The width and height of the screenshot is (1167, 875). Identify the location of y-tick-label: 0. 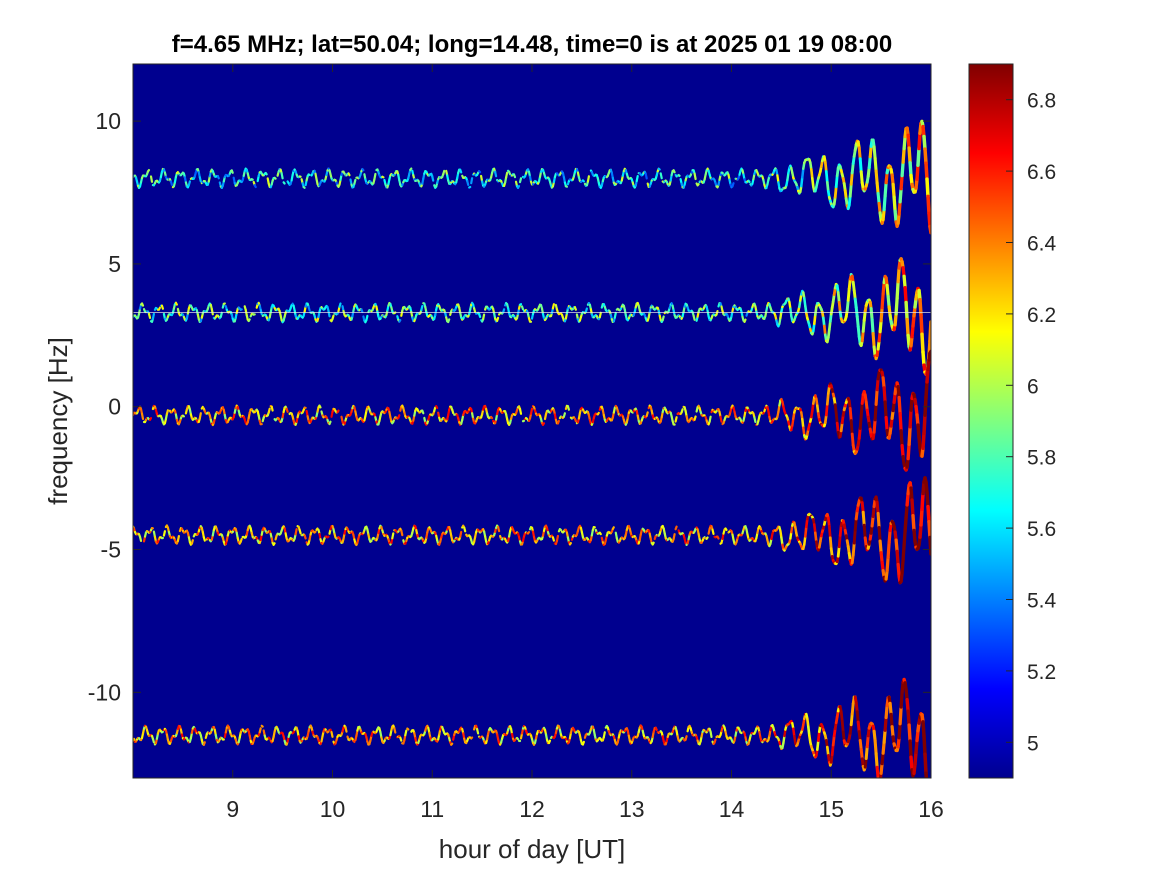
(114, 407).